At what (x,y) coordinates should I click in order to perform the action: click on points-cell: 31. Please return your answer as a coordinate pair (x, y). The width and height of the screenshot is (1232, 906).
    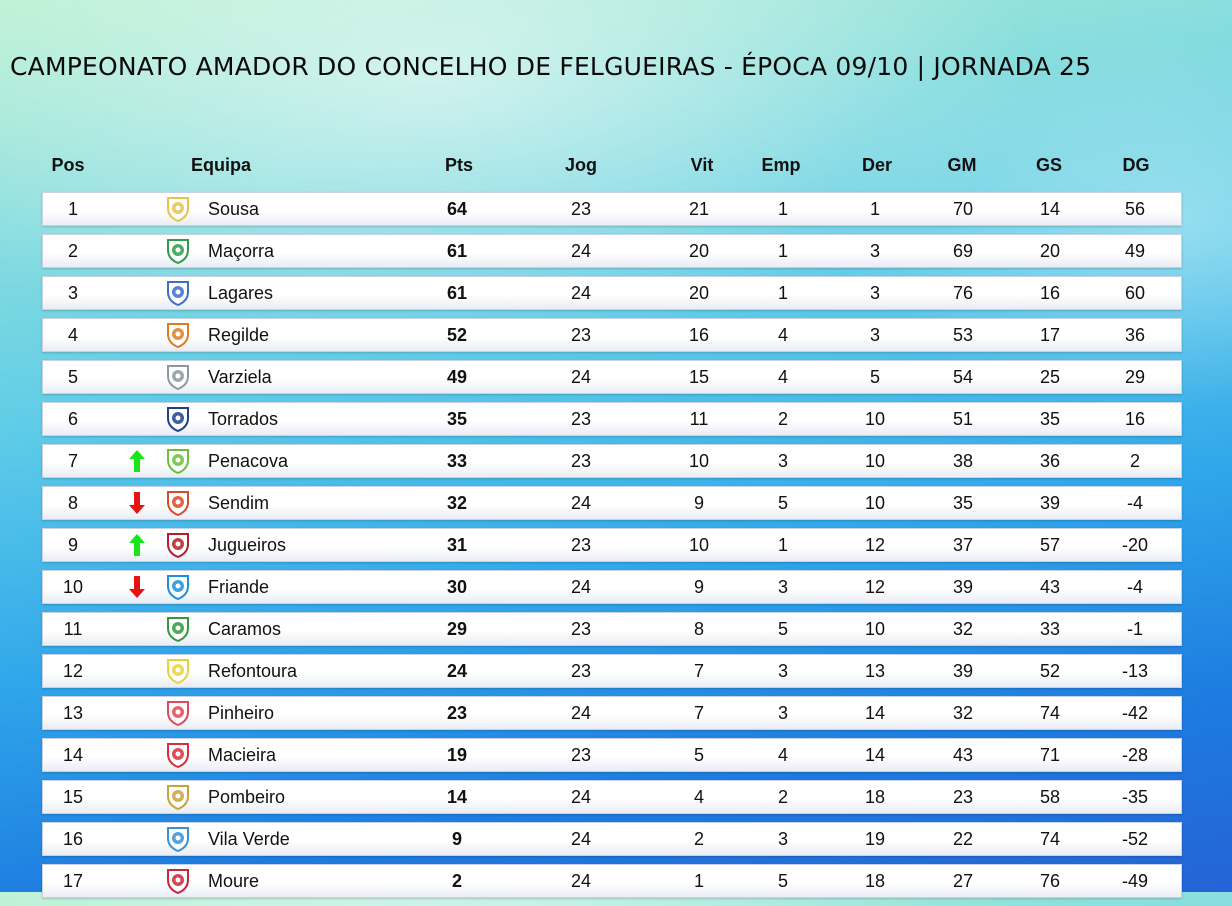
    Looking at the image, I should click on (457, 545).